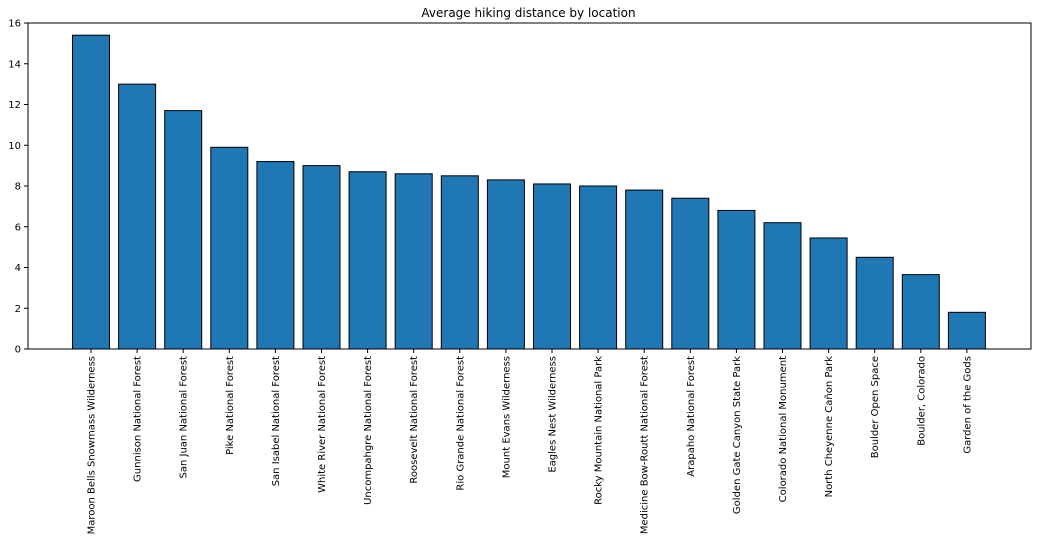 The width and height of the screenshot is (1042, 542). Describe the element at coordinates (18, 227) in the screenshot. I see `y-tick-label: 6` at that location.